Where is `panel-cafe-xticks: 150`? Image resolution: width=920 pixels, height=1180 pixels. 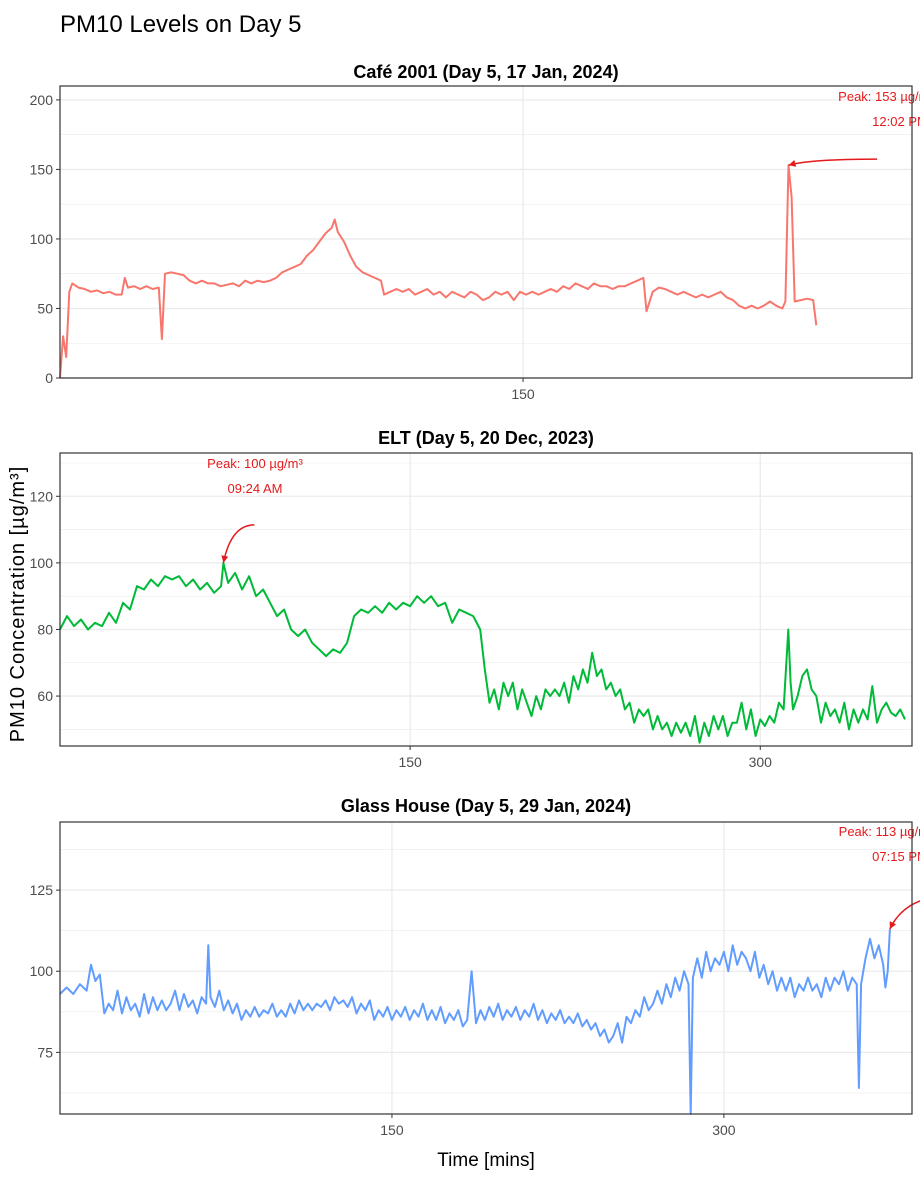 panel-cafe-xticks: 150 is located at coordinates (523, 390).